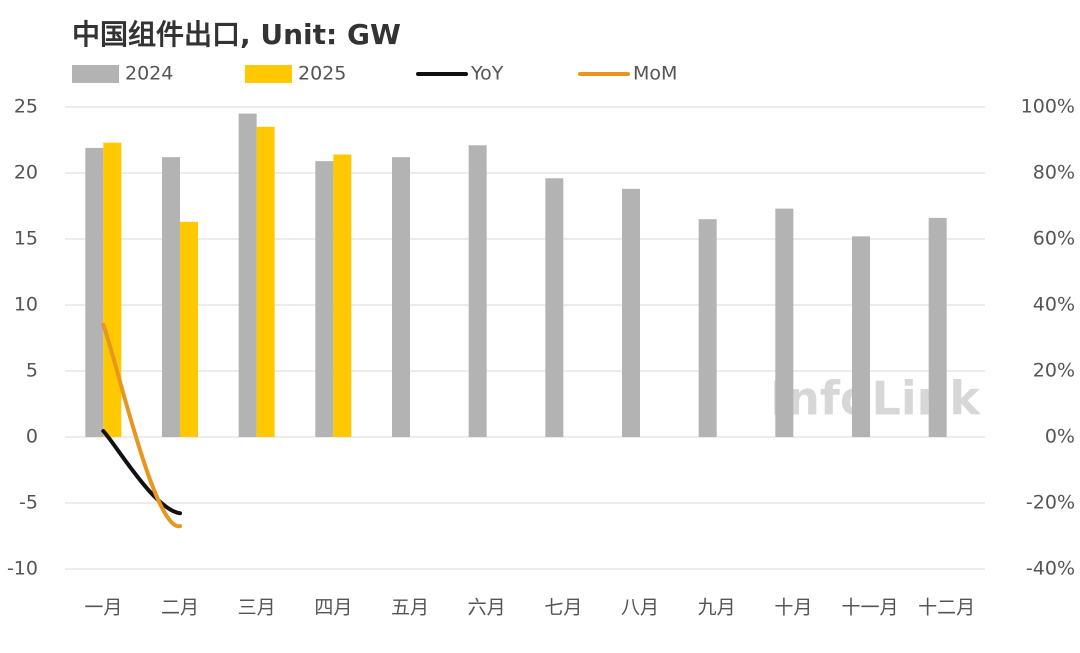  Describe the element at coordinates (793, 608) in the screenshot. I see `x-tick-label: 十月` at that location.